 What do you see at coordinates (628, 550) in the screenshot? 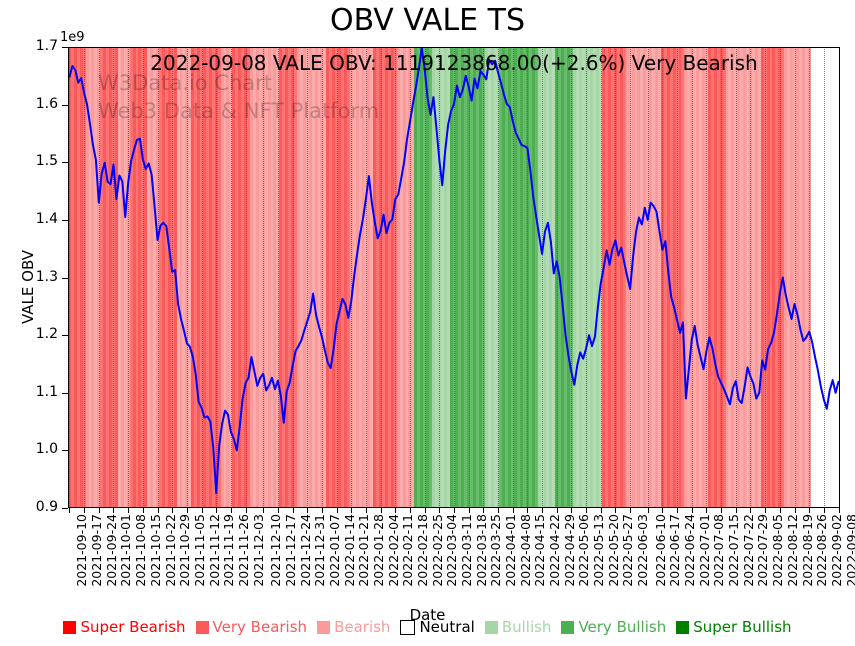
I see `x-axis-tick-label: 2022-05-27` at bounding box center [628, 550].